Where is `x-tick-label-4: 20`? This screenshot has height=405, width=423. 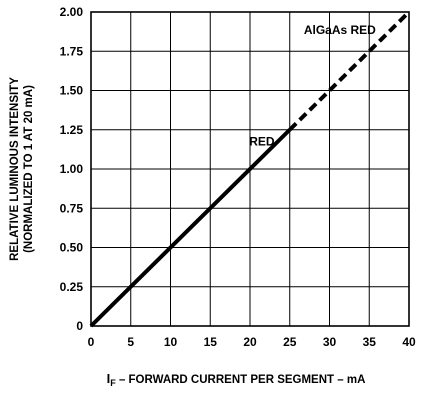 x-tick-label-4: 20 is located at coordinates (250, 342).